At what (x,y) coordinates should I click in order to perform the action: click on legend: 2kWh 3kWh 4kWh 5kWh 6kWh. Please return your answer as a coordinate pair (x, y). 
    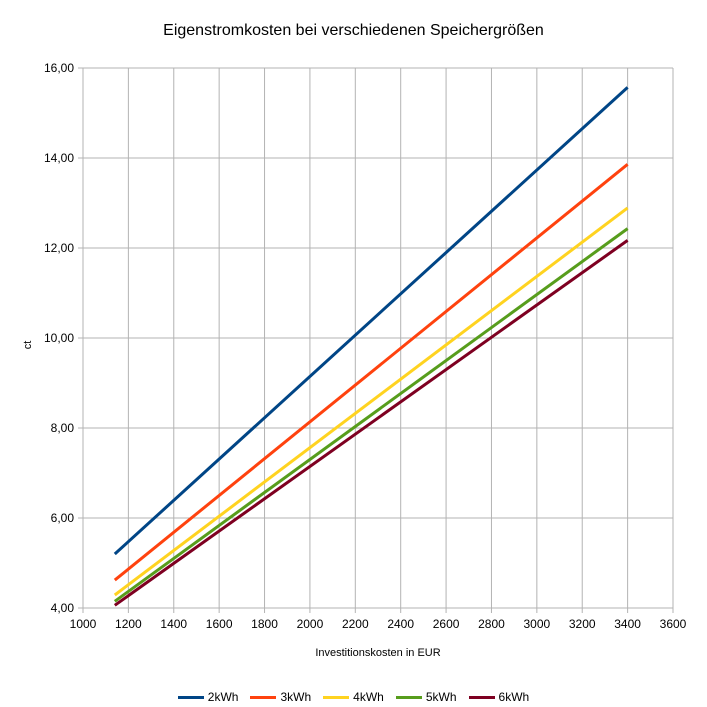
    Looking at the image, I should click on (353, 697).